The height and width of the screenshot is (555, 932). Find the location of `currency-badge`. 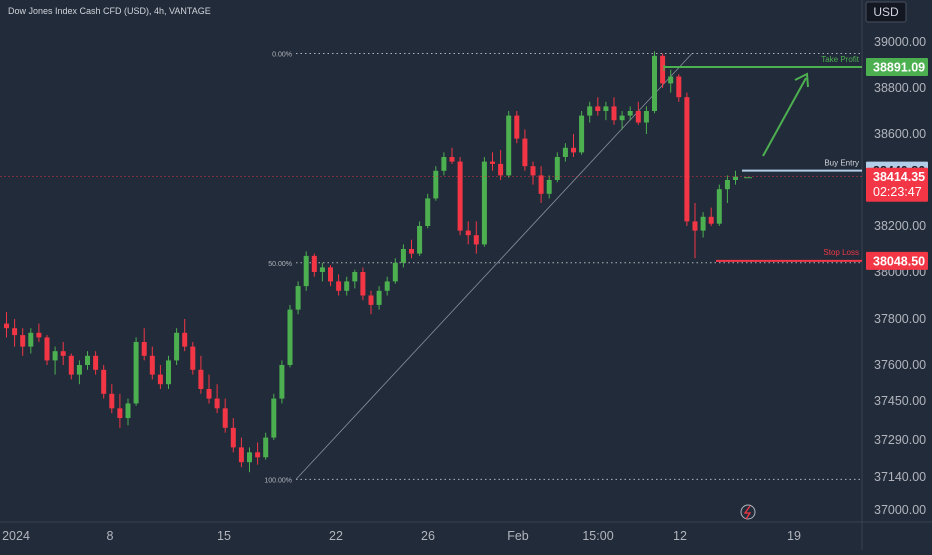

currency-badge is located at coordinates (886, 12).